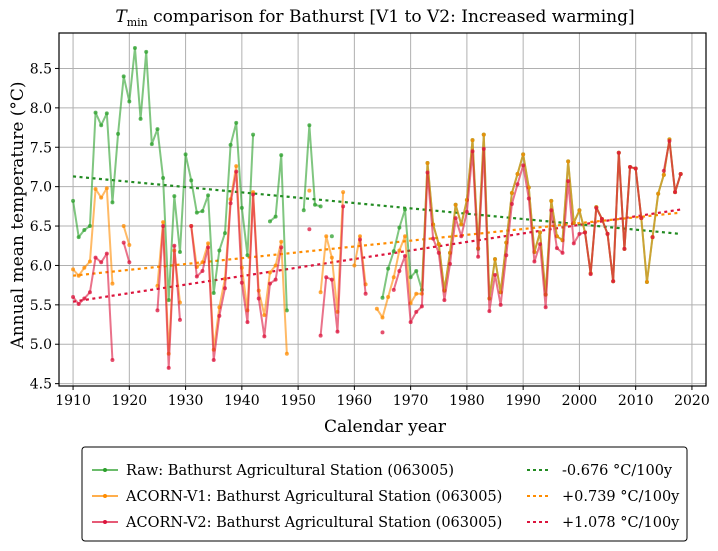 The height and width of the screenshot is (551, 718). Describe the element at coordinates (692, 401) in the screenshot. I see `x-tick-label: 2020` at that location.